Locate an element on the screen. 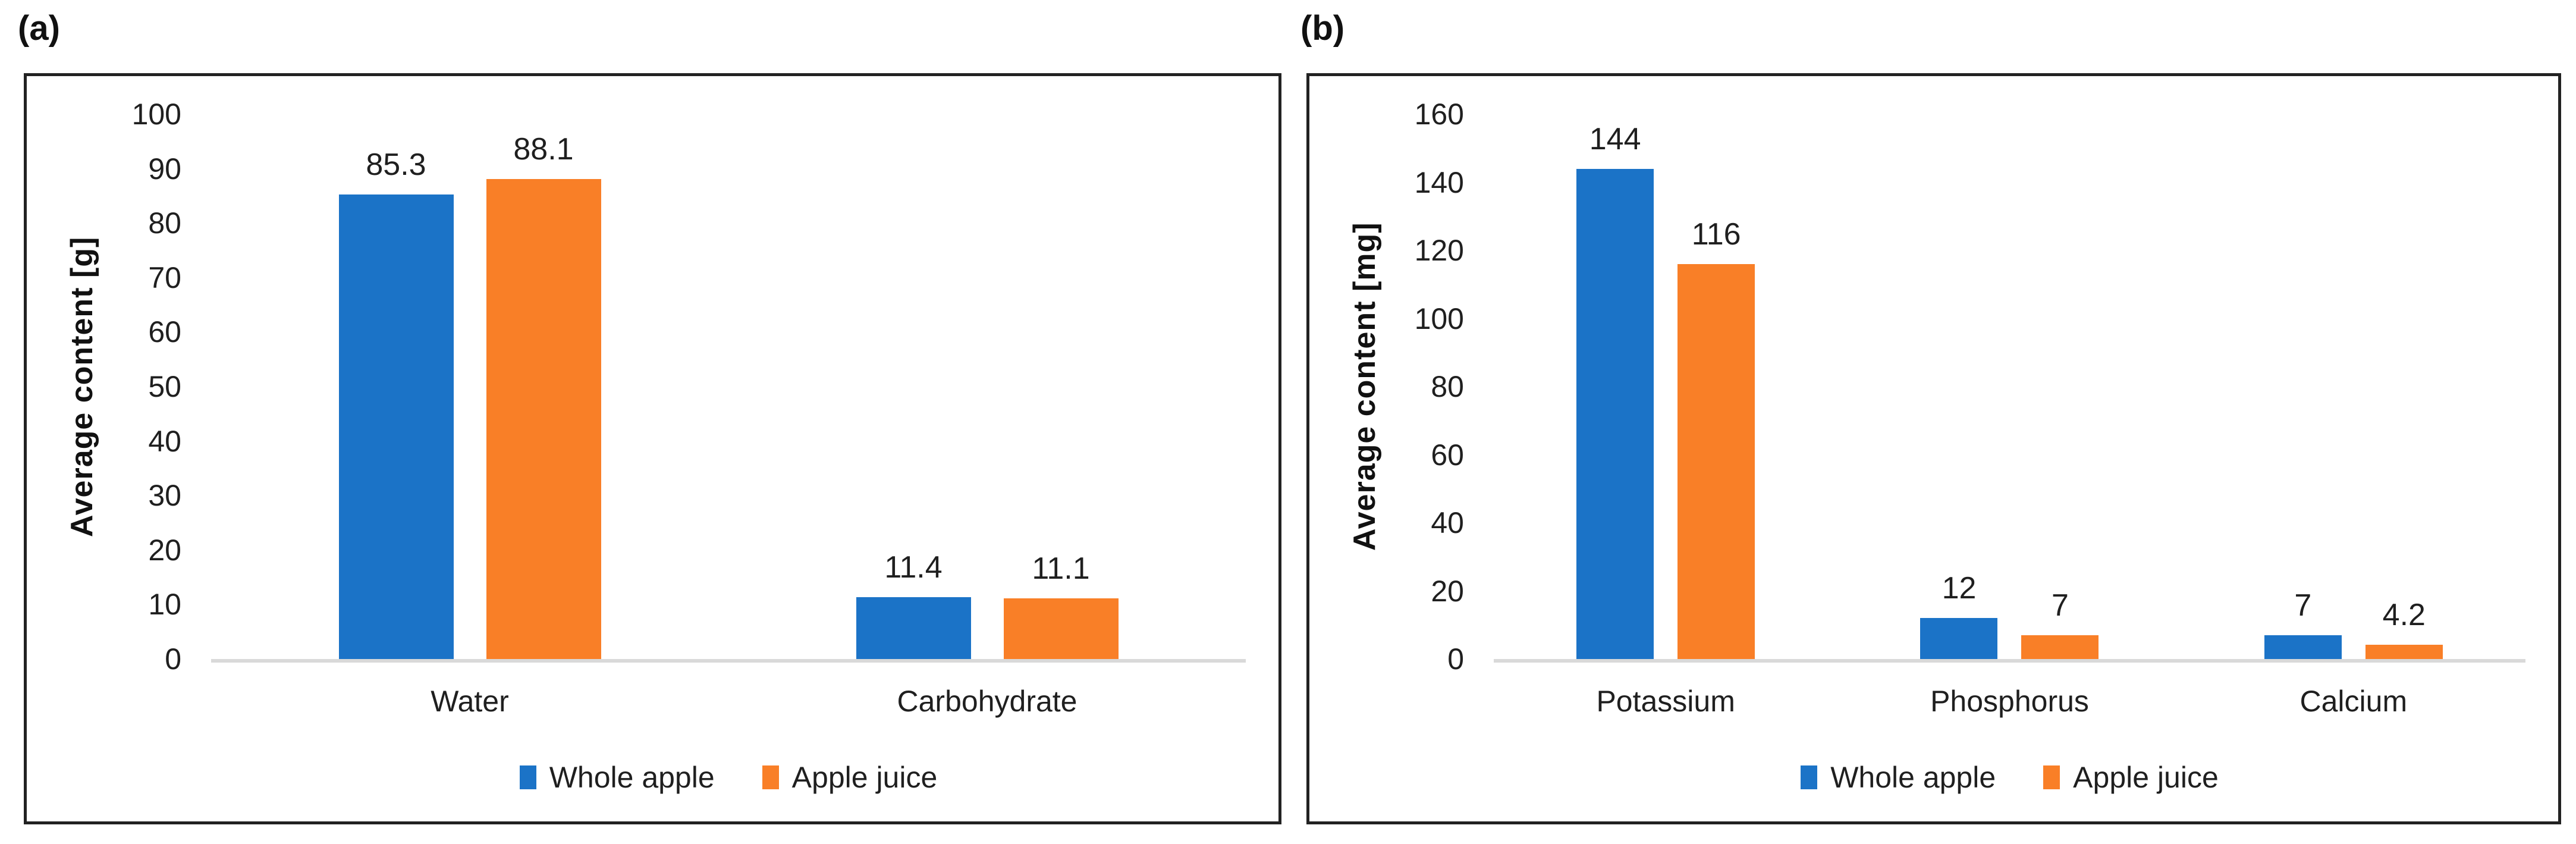 The height and width of the screenshot is (844, 2576). y-tick-label: 160 is located at coordinates (1439, 114).